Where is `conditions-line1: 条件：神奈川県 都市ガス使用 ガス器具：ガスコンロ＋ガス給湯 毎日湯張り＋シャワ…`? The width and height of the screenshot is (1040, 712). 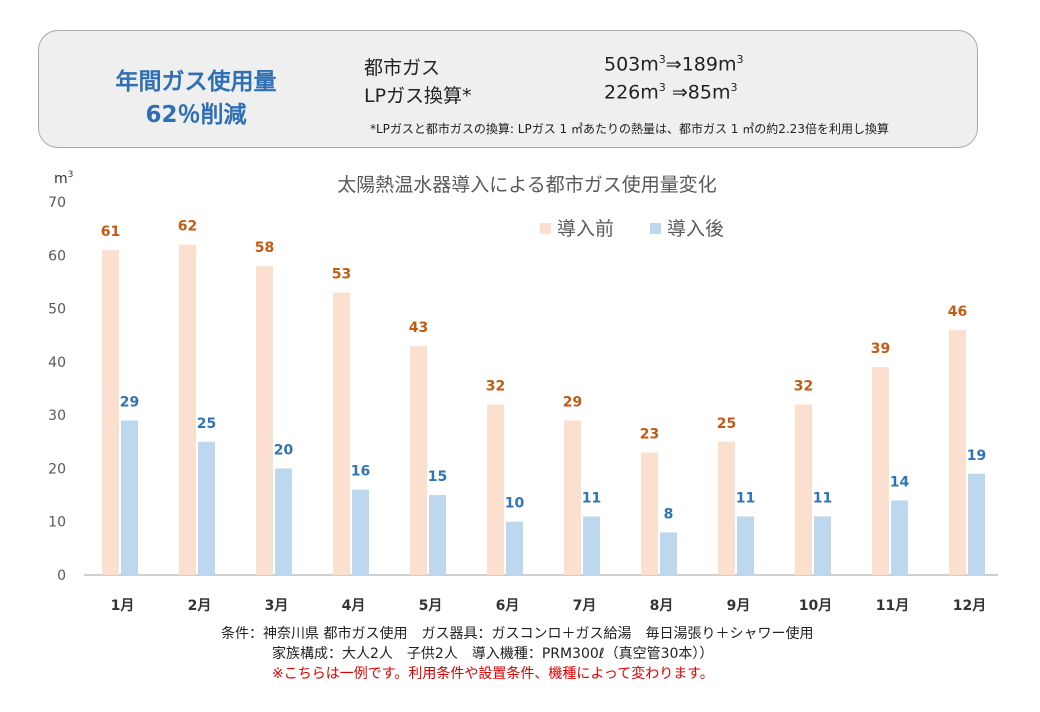
conditions-line1: 条件：神奈川県 都市ガス使用 ガス器具：ガスコンロ＋ガス給湯 毎日湯張り＋シャワ… is located at coordinates (517, 634).